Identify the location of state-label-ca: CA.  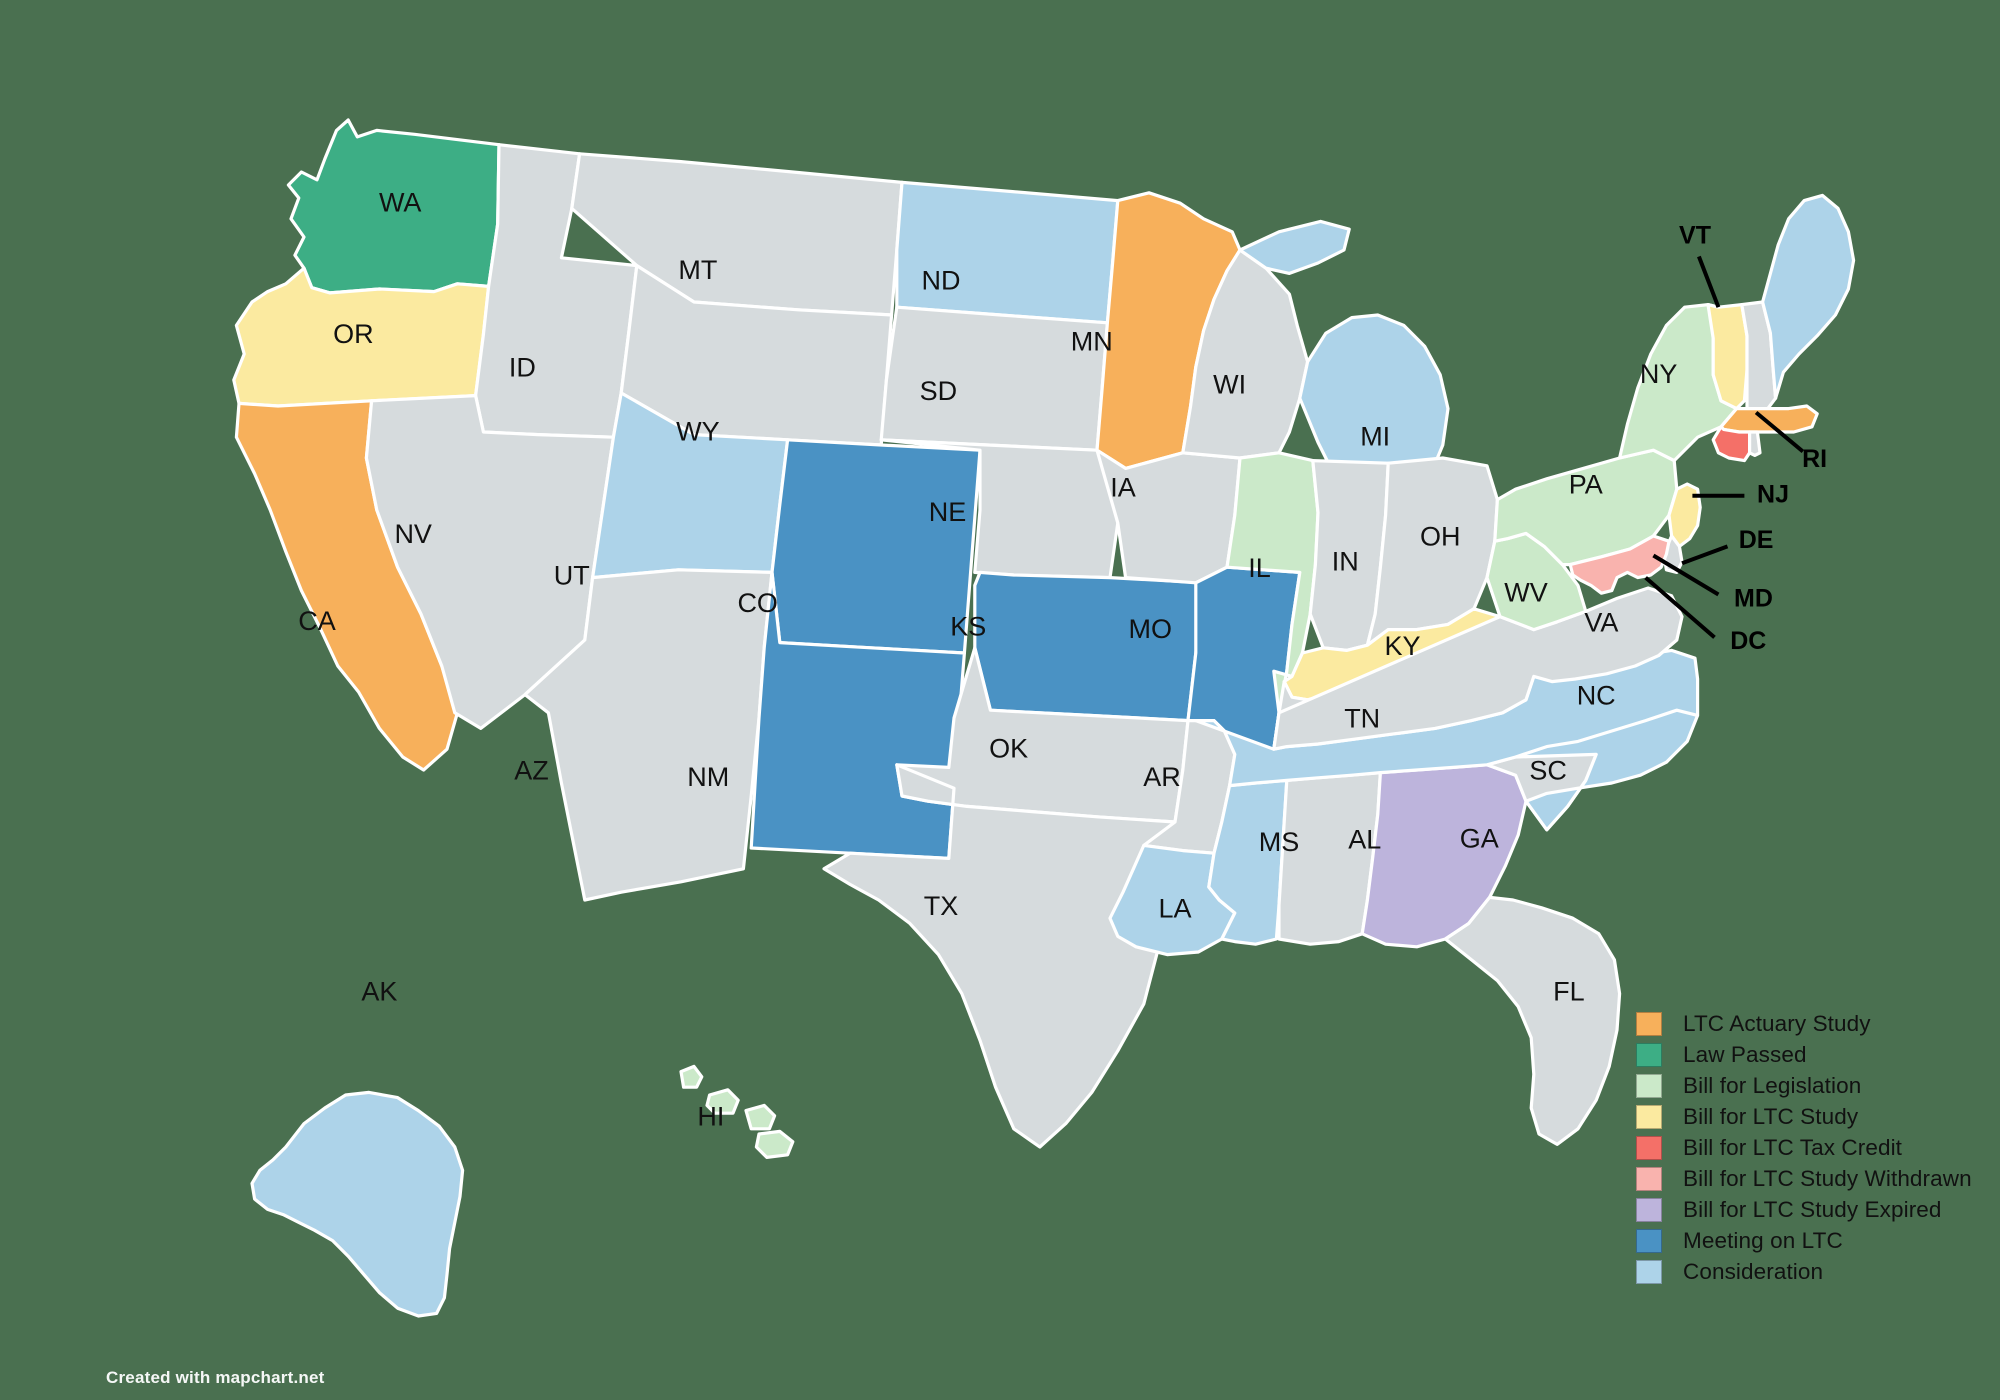
(317, 621).